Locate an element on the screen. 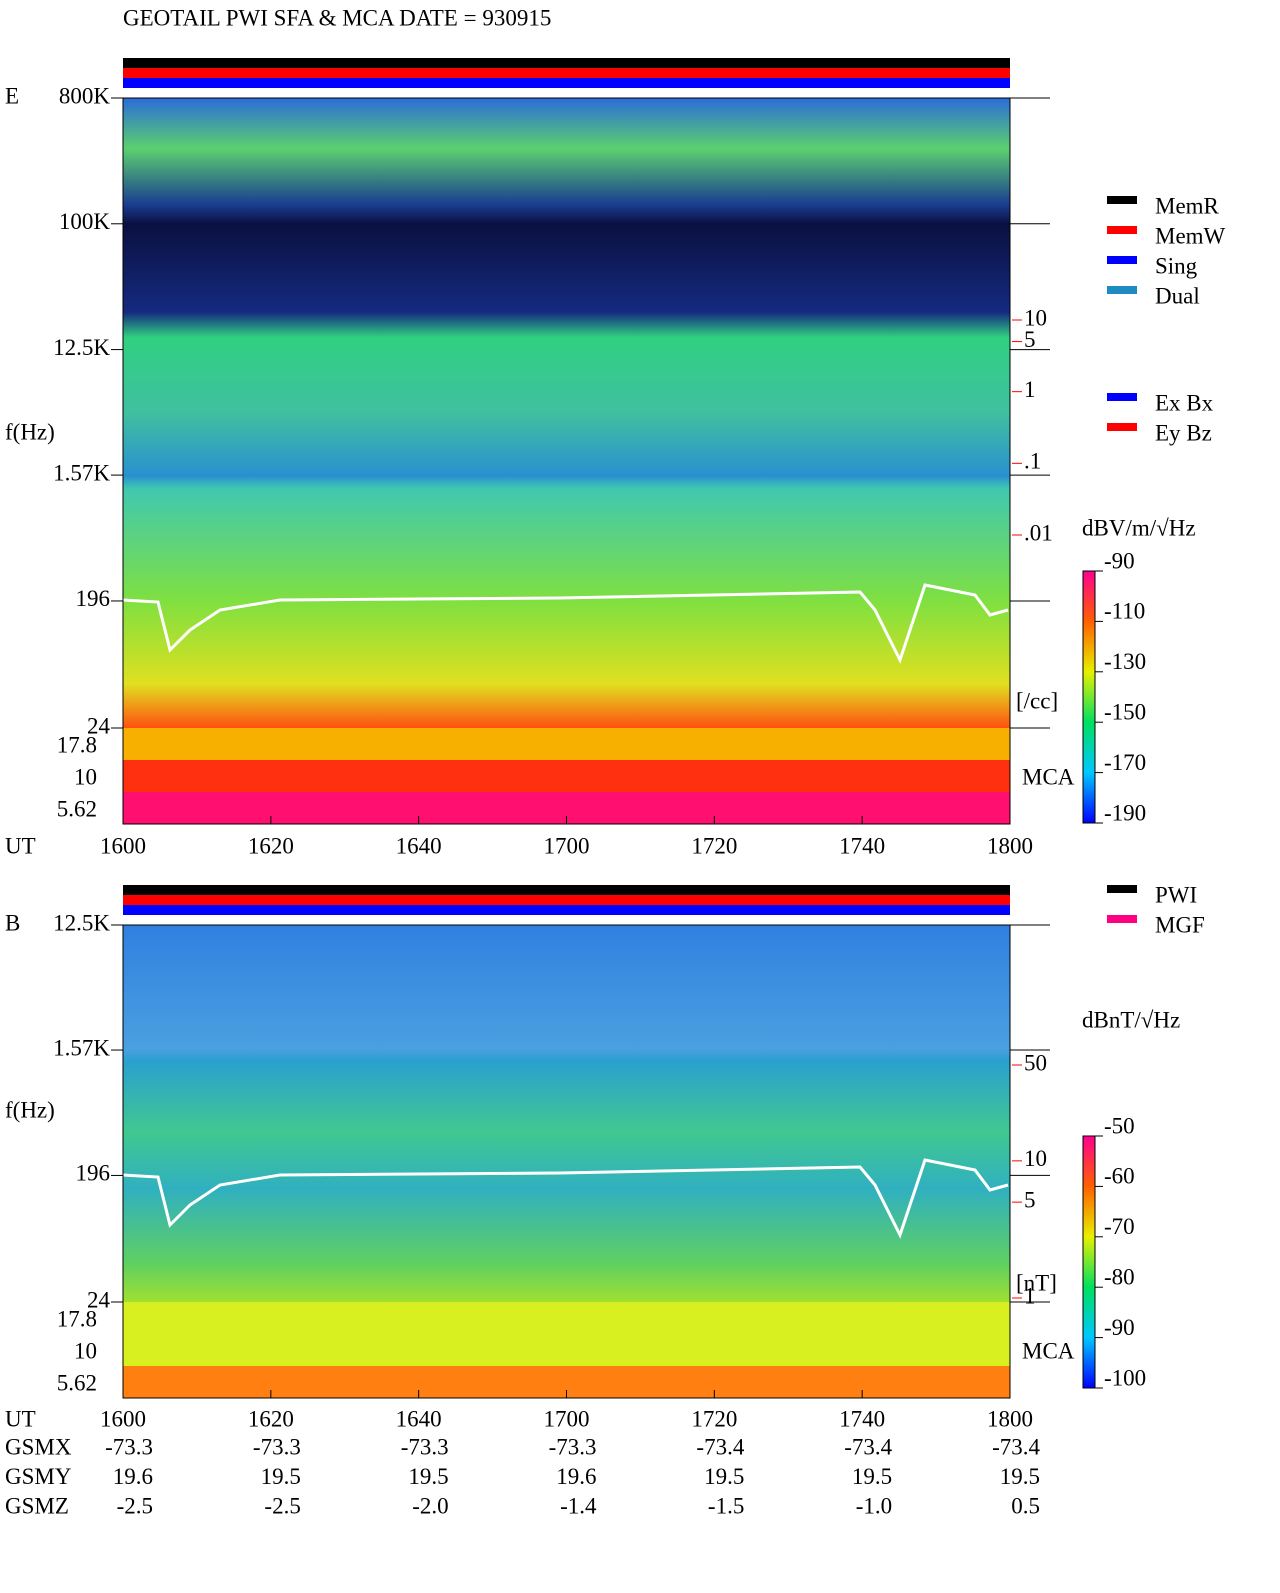 The height and width of the screenshot is (1593, 1280). legend-label: Sing is located at coordinates (1176, 265).